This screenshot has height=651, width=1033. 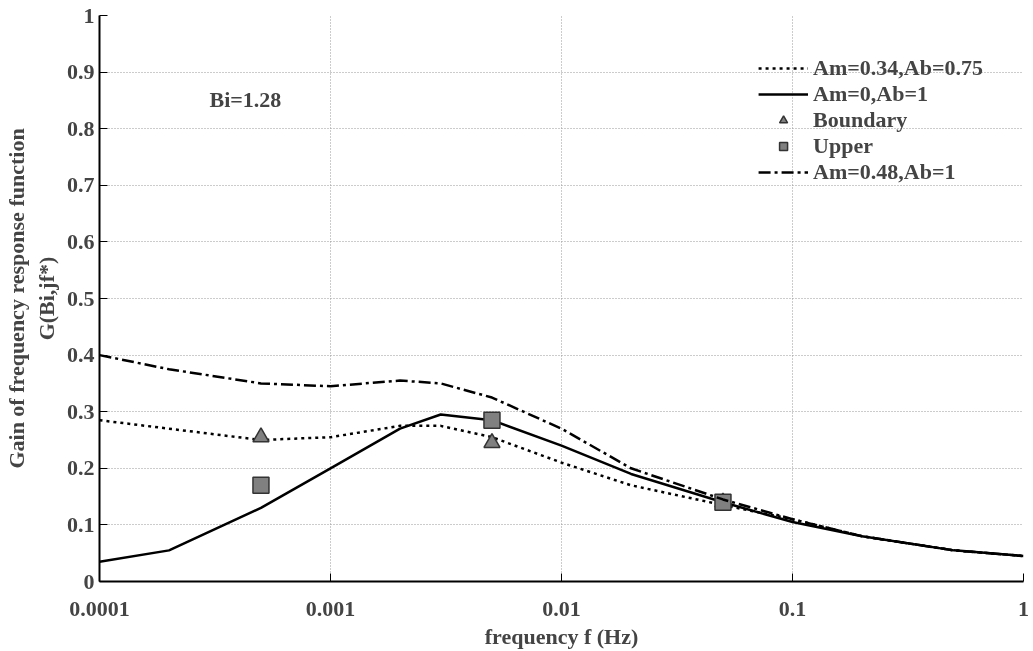 I want to click on y-tick-label: 0.3, so click(x=81, y=411).